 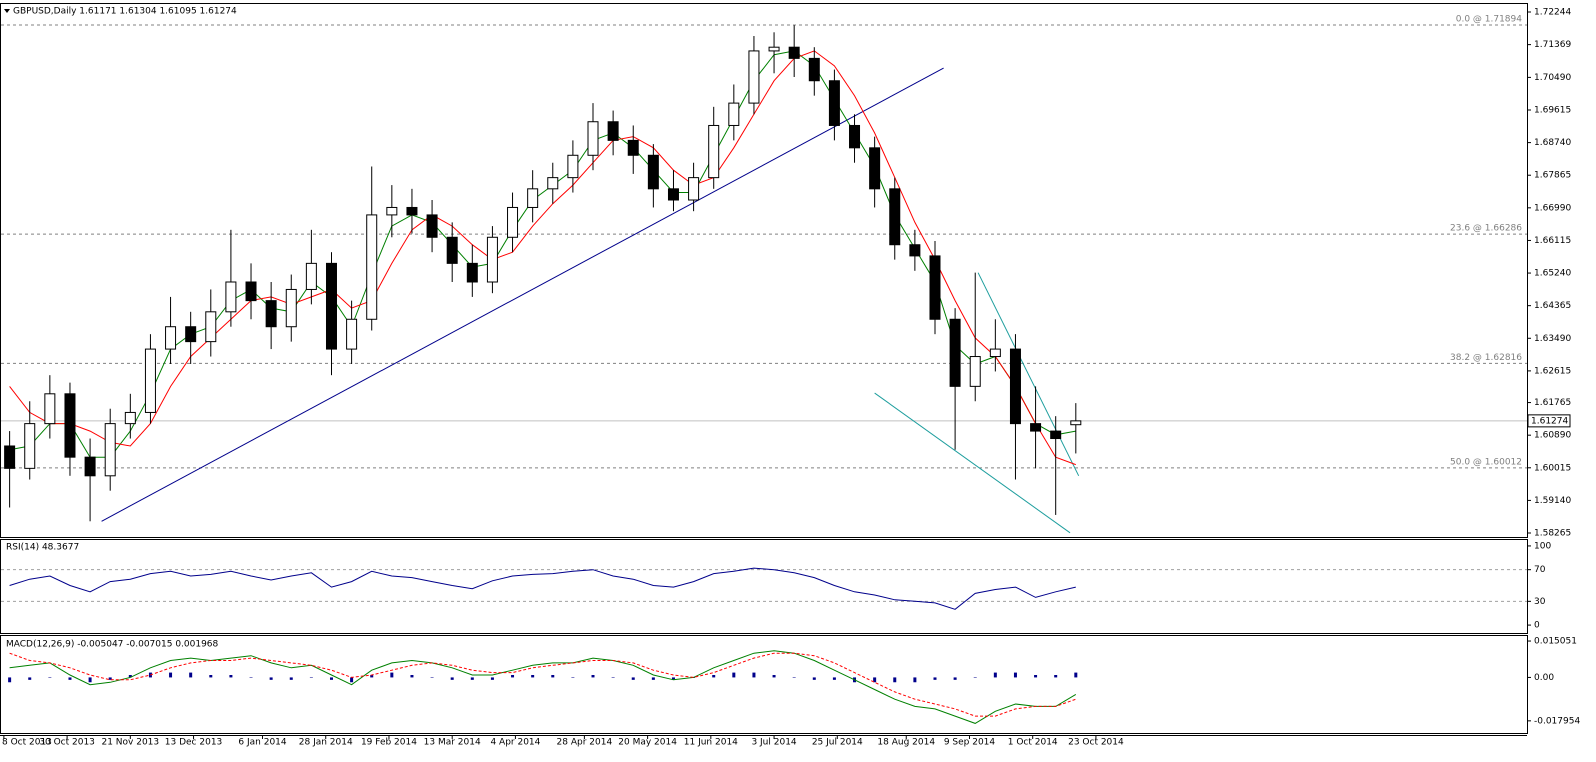 I want to click on x-tick-label: 30 Oct 2013, so click(x=67, y=743).